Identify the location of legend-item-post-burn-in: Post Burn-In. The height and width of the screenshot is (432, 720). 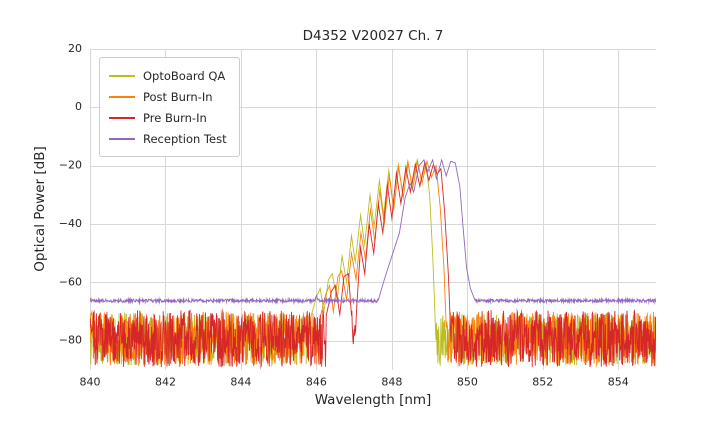
(168, 96).